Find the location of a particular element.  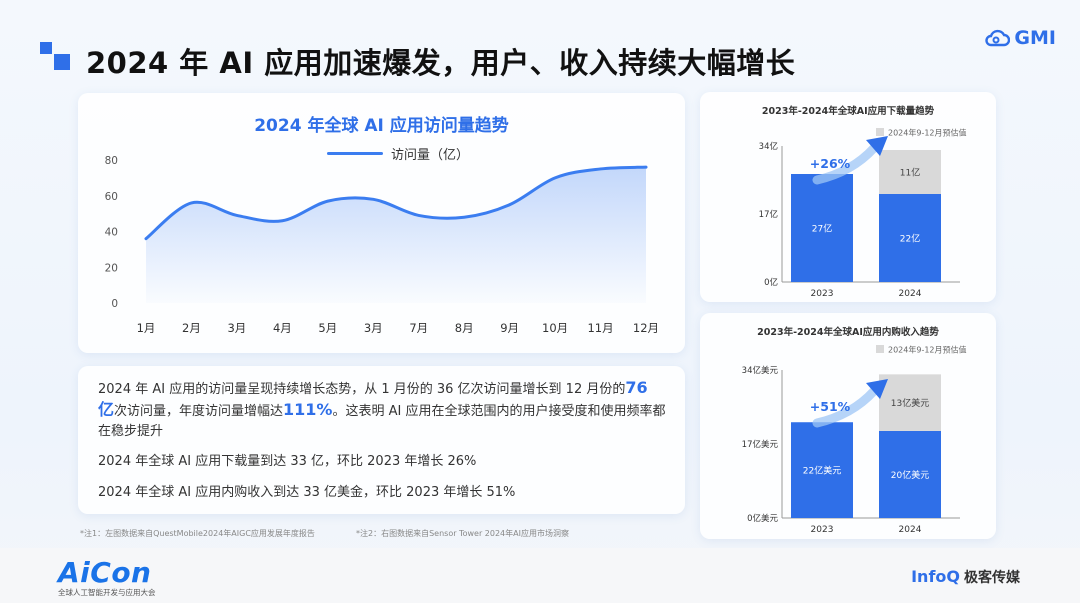

bar-value-label: 13亿美元 is located at coordinates (910, 403).